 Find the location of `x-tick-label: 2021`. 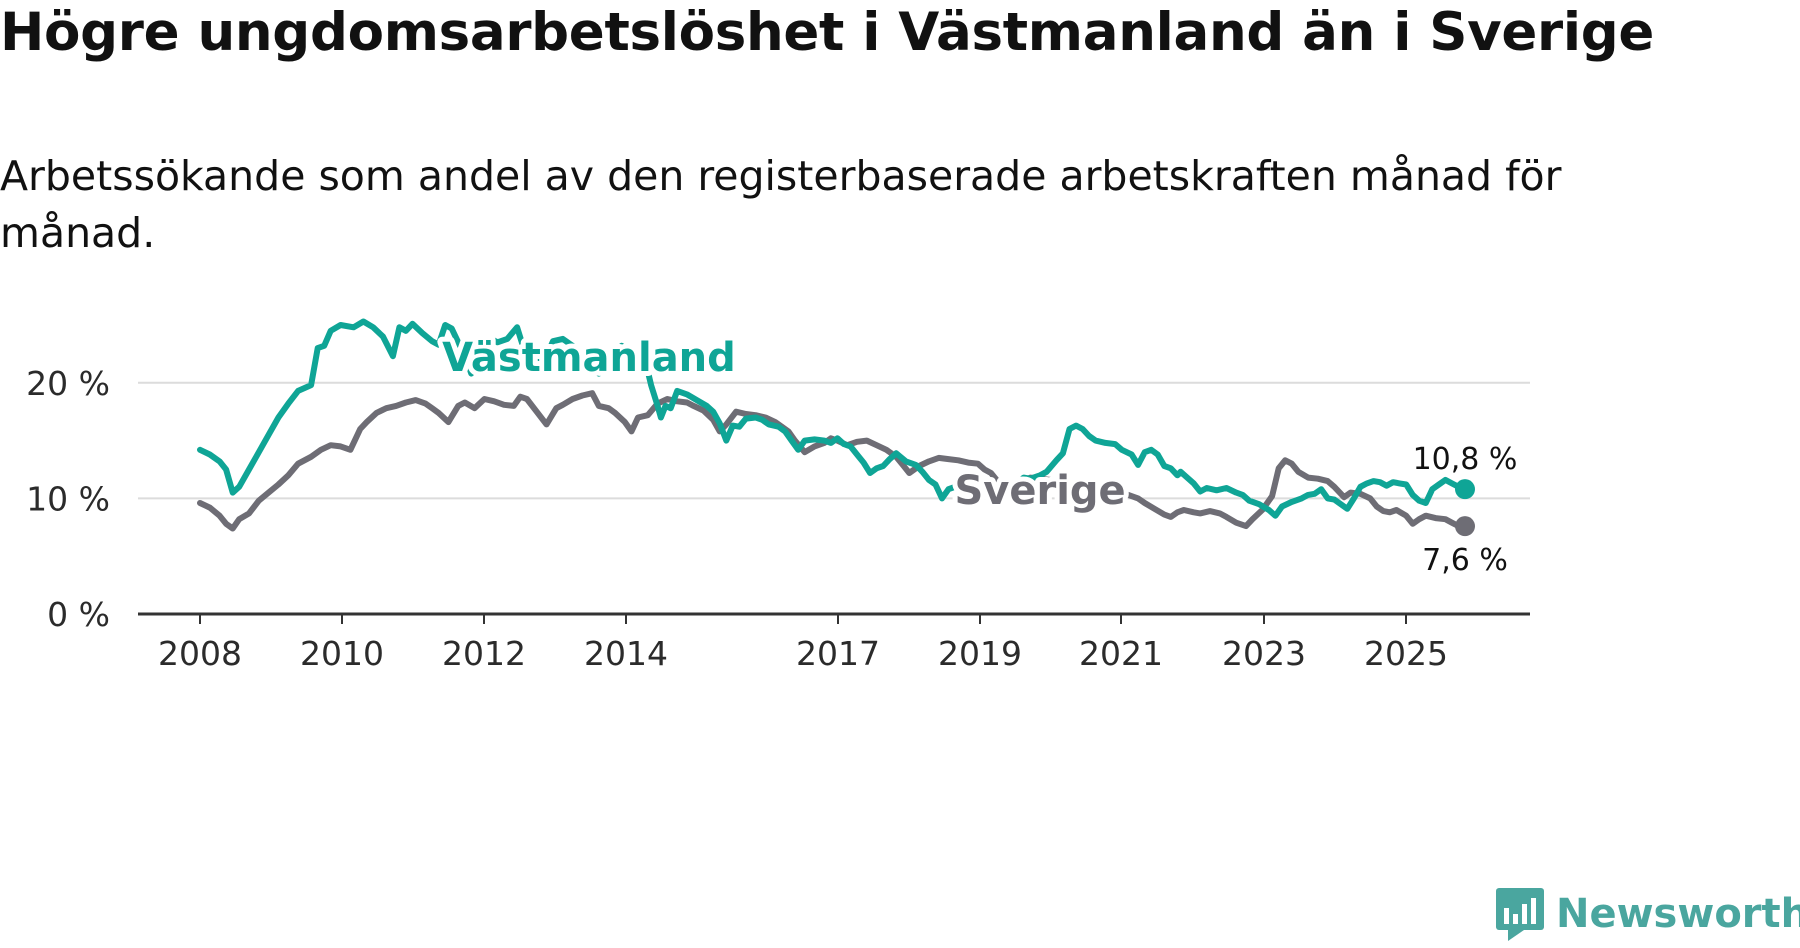

x-tick-label: 2021 is located at coordinates (1121, 653).